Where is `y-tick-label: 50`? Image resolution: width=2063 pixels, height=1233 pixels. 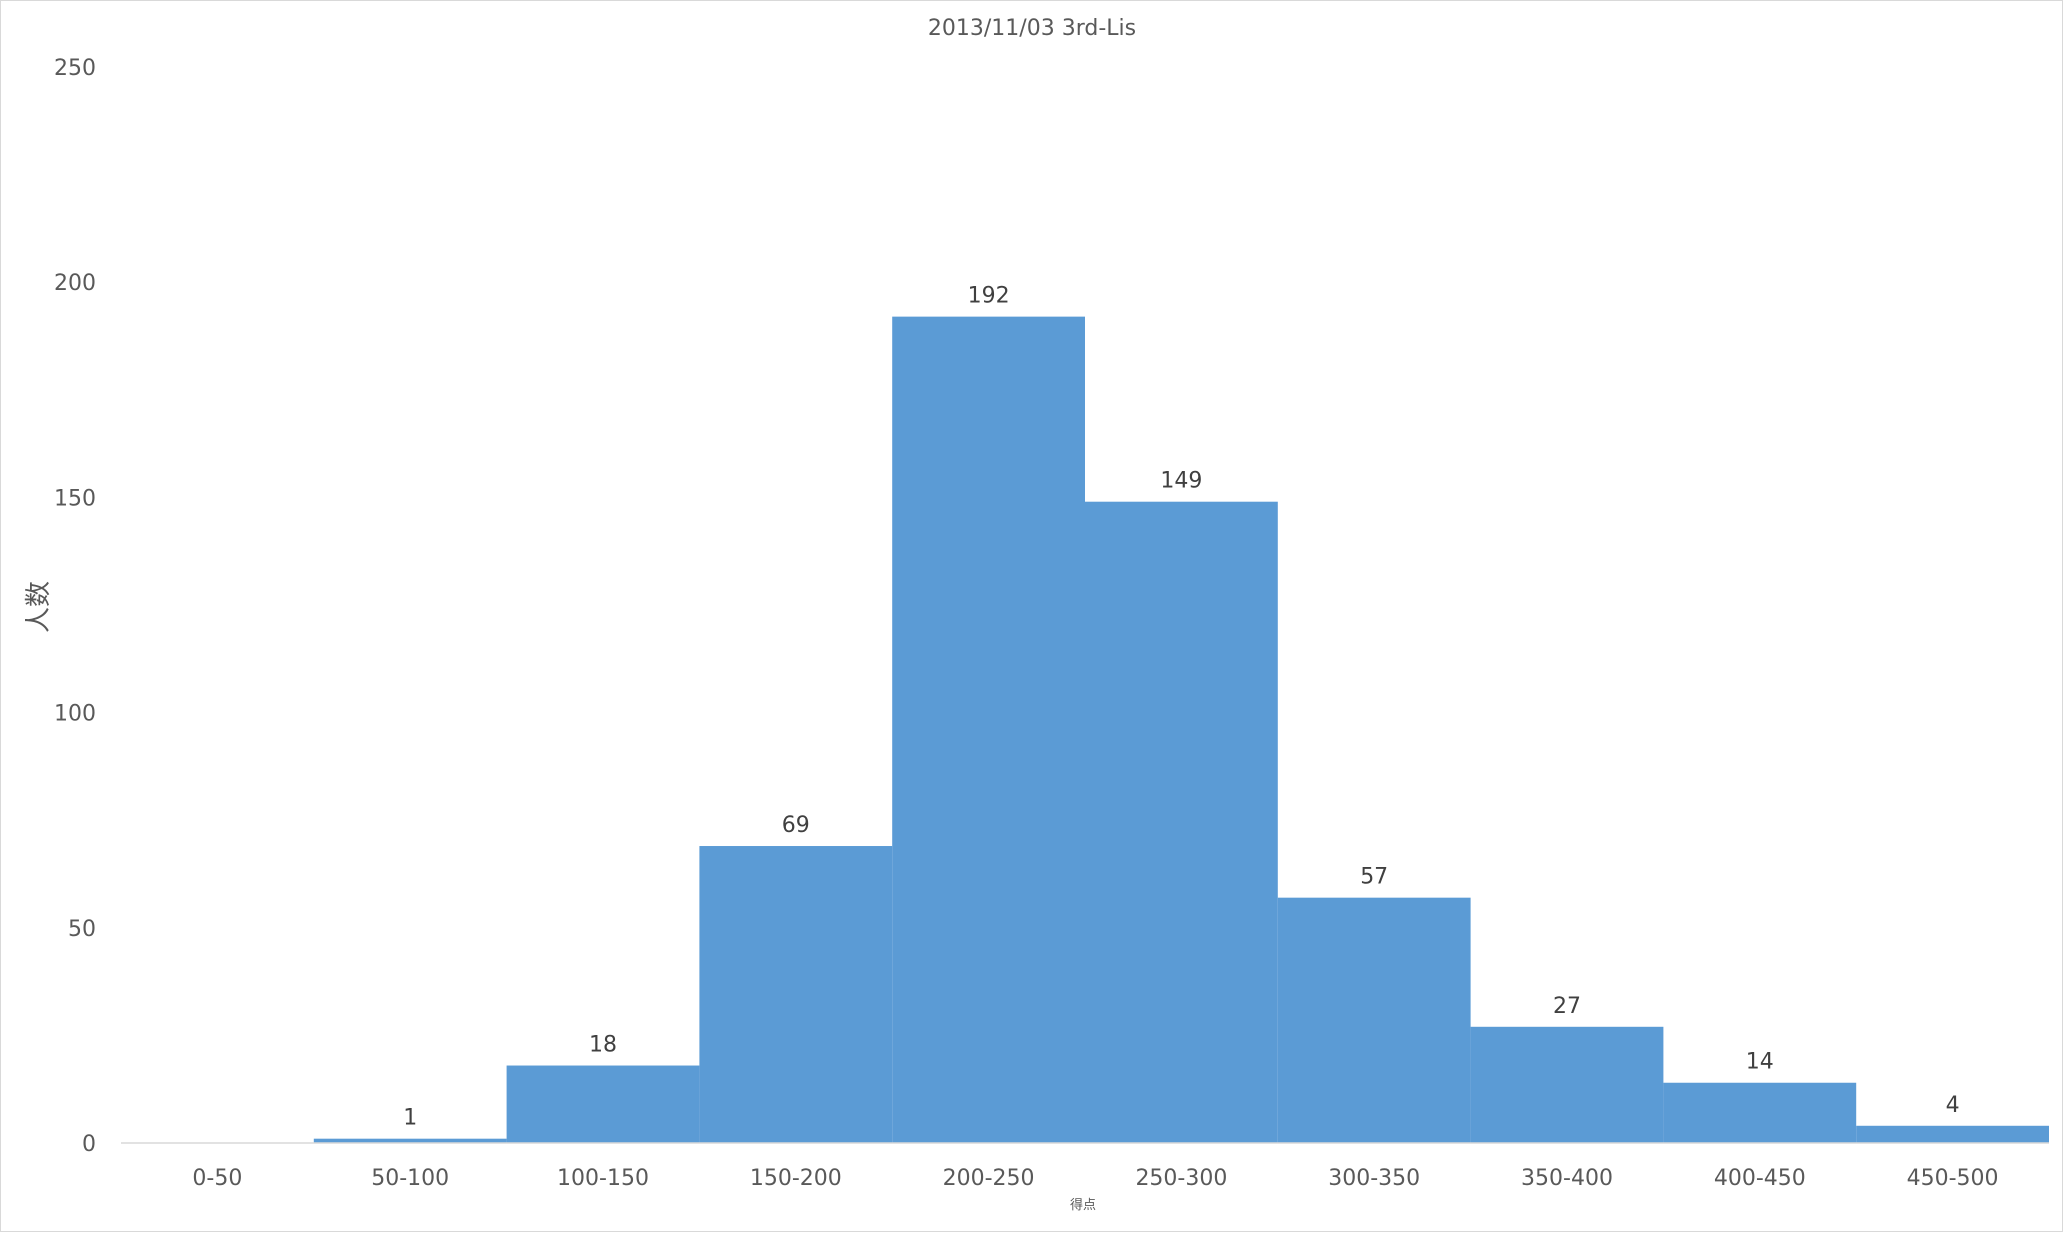 y-tick-label: 50 is located at coordinates (82, 929).